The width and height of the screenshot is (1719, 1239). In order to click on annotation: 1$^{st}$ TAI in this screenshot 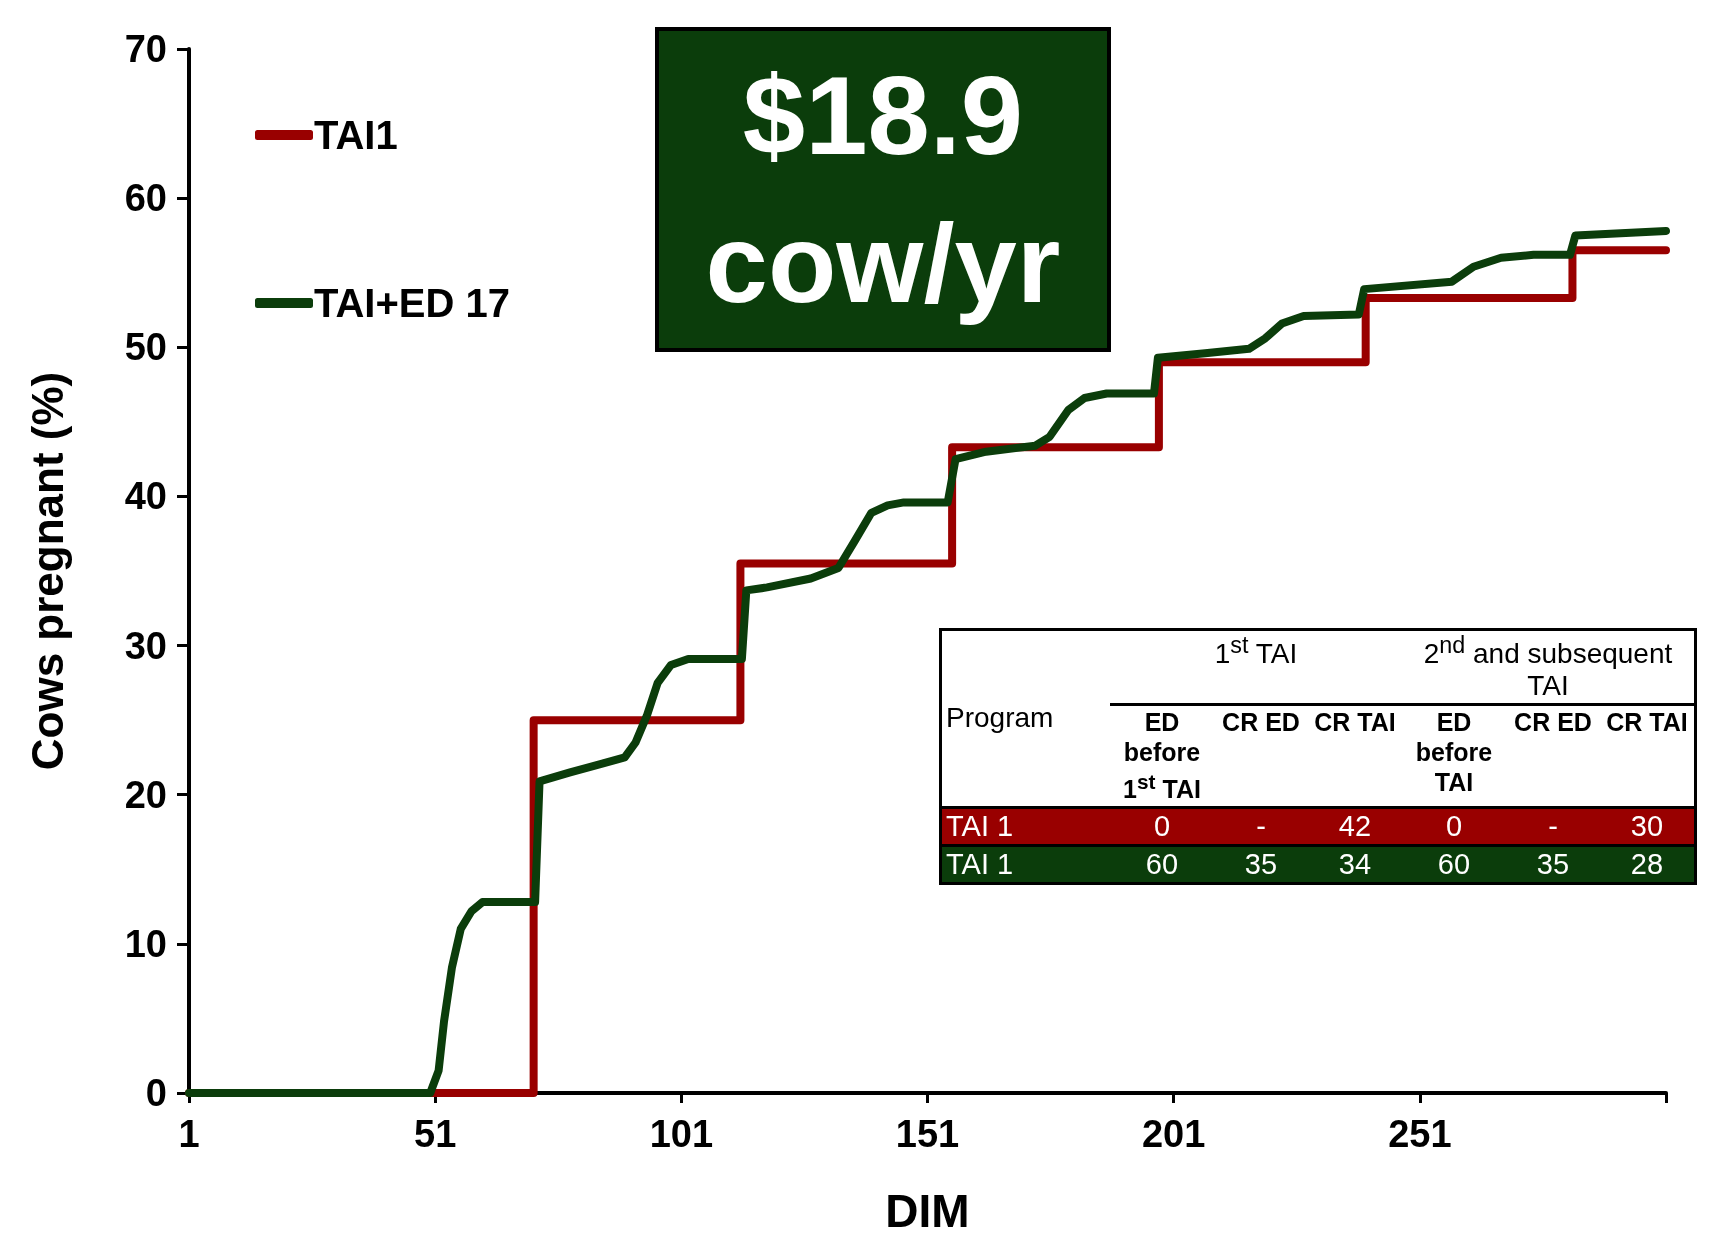, I will do `click(1256, 651)`.